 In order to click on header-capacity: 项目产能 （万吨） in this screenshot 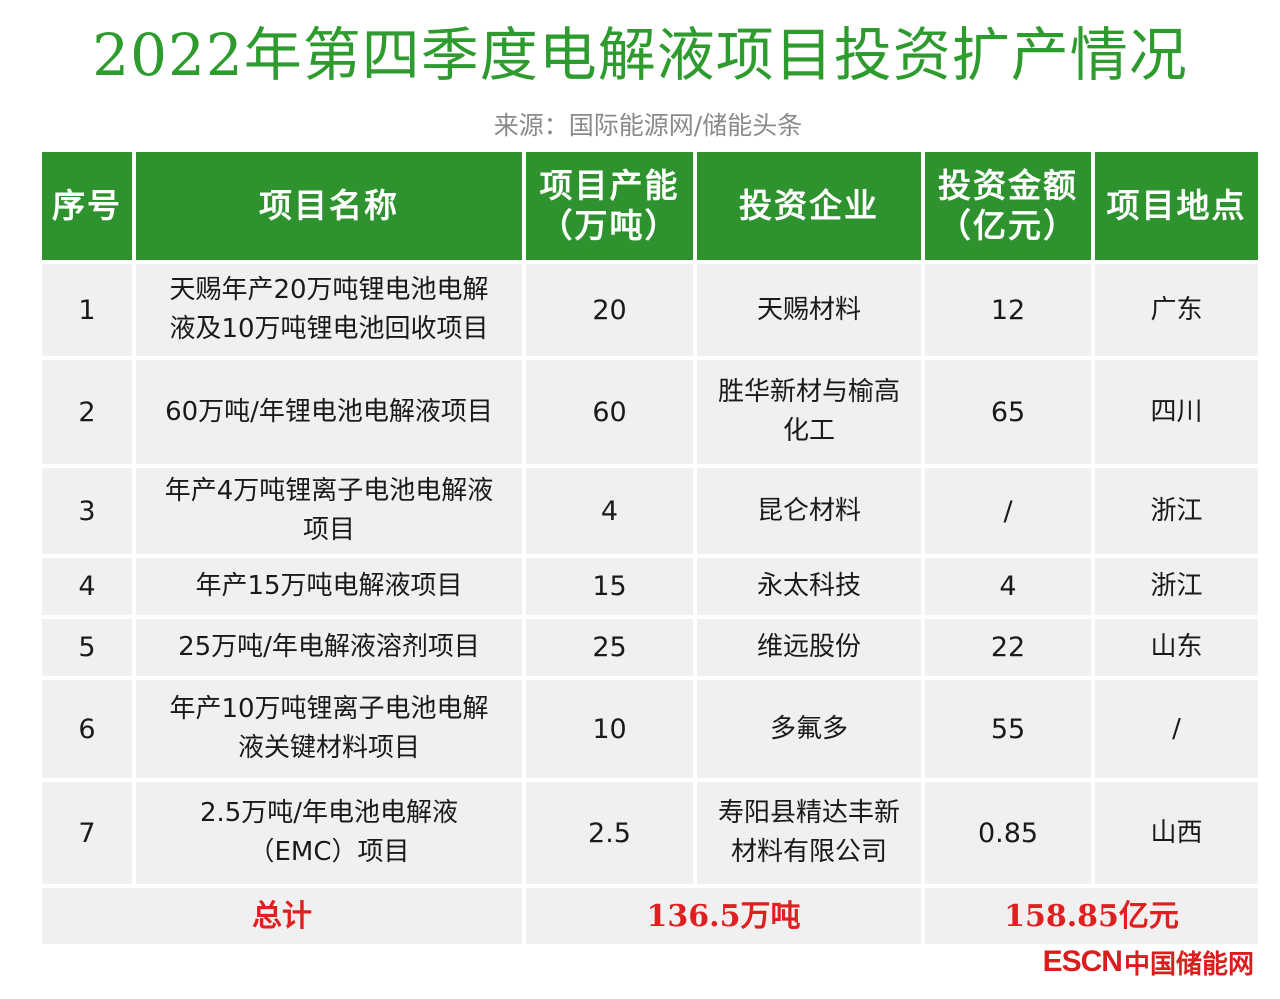, I will do `click(609, 206)`.